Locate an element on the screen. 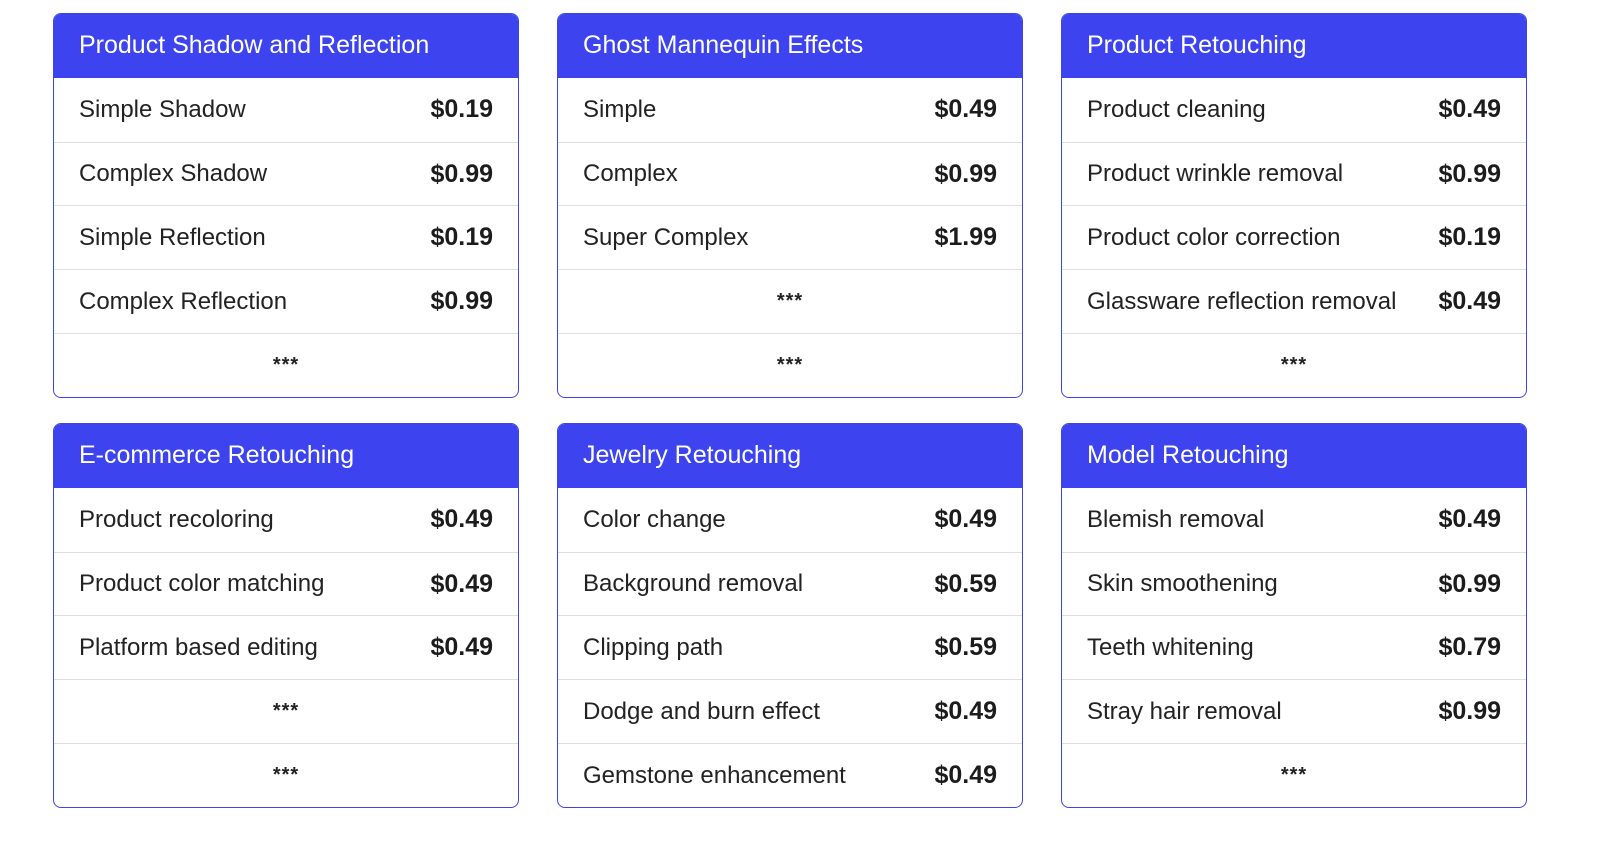  price-row: Platform based editing $0.49 is located at coordinates (286, 647).